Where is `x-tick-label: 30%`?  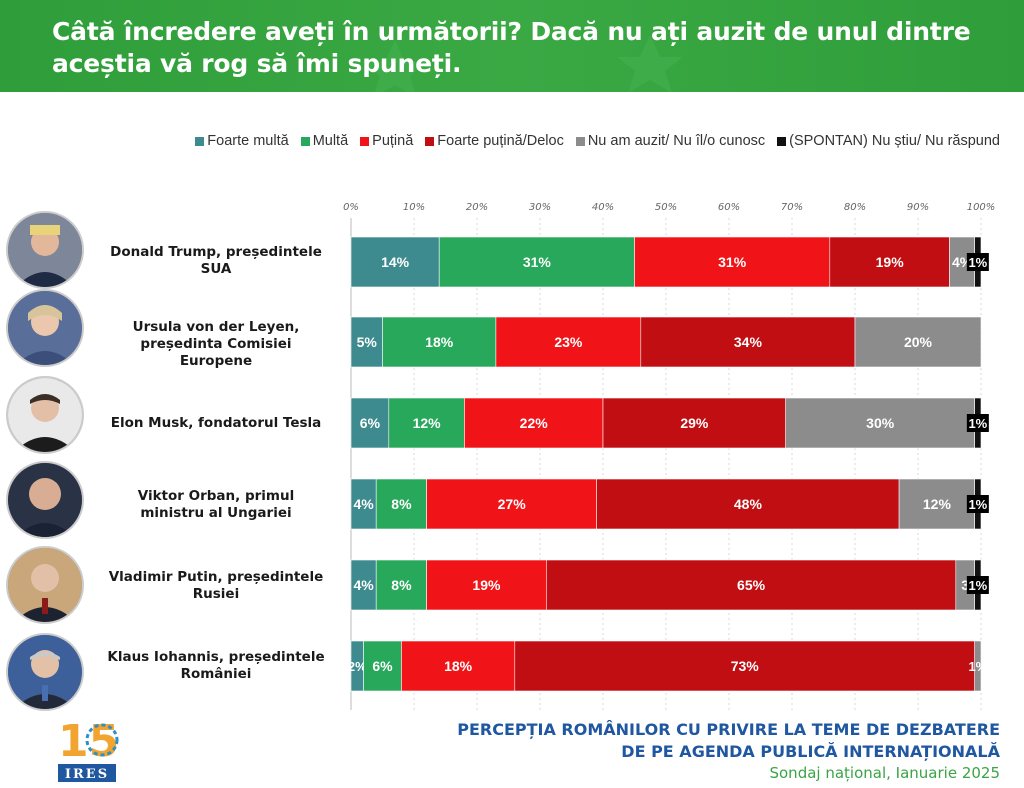
x-tick-label: 30% is located at coordinates (540, 207).